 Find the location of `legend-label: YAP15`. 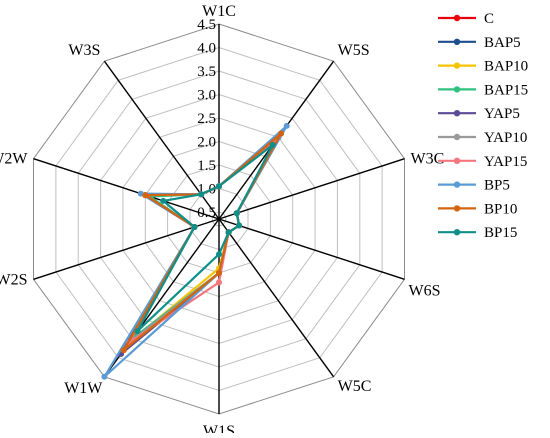

legend-label: YAP15 is located at coordinates (505, 162).